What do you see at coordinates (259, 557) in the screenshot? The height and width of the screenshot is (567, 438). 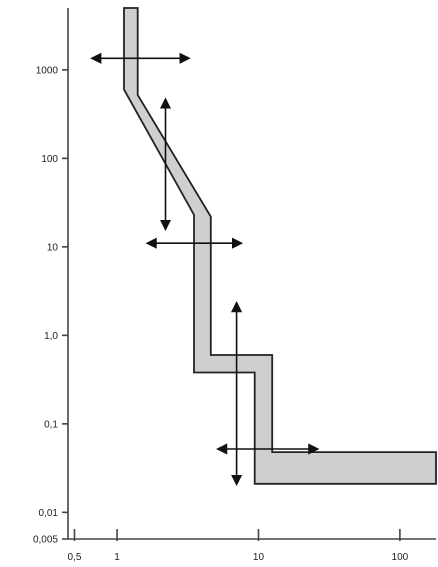 I see `x-tick-label: 10` at bounding box center [259, 557].